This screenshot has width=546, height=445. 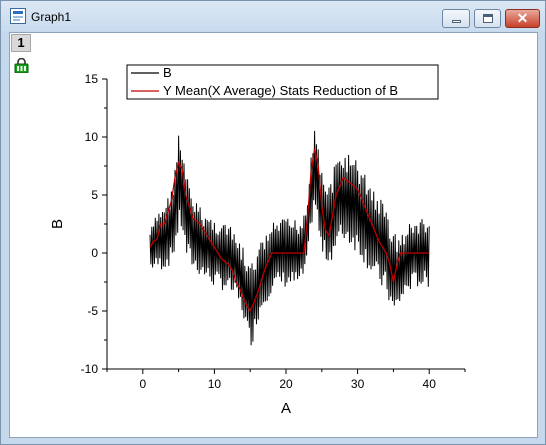 What do you see at coordinates (57, 224) in the screenshot?
I see `y-axis-title: B` at bounding box center [57, 224].